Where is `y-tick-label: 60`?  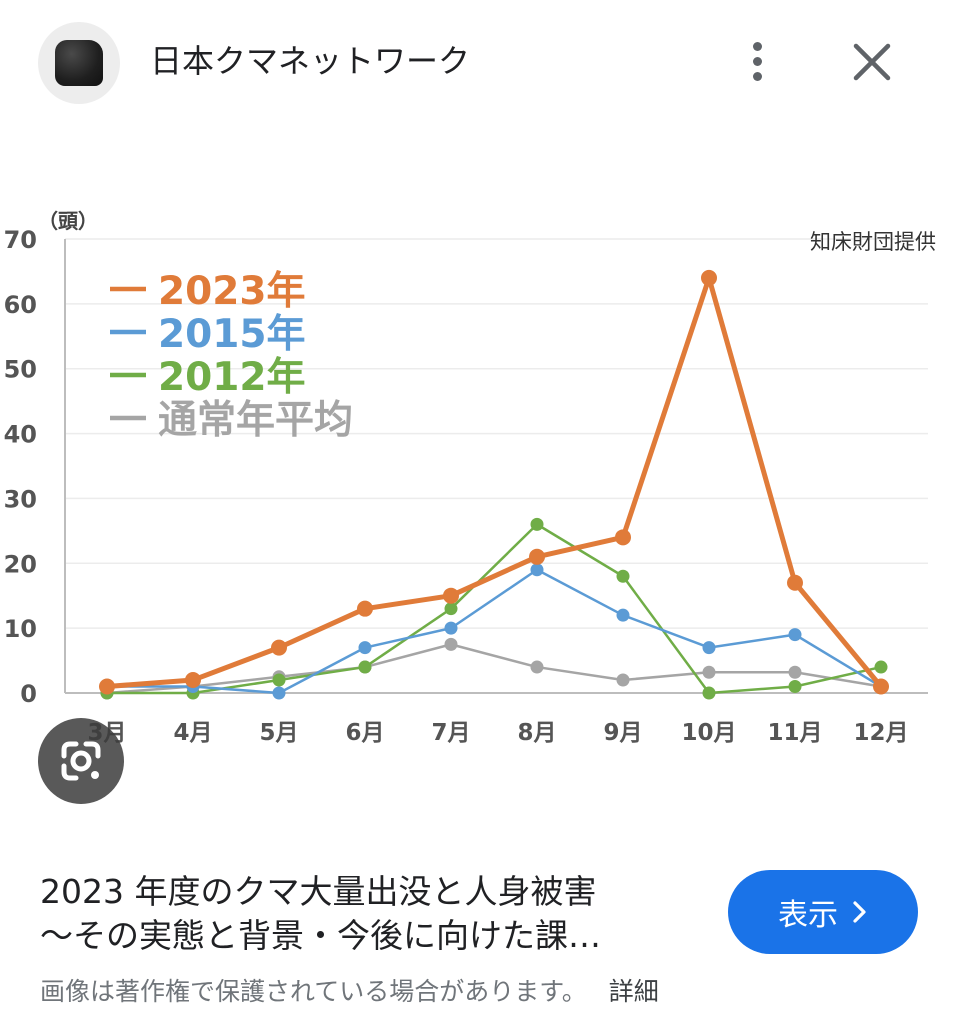
y-tick-label: 60 is located at coordinates (20, 305).